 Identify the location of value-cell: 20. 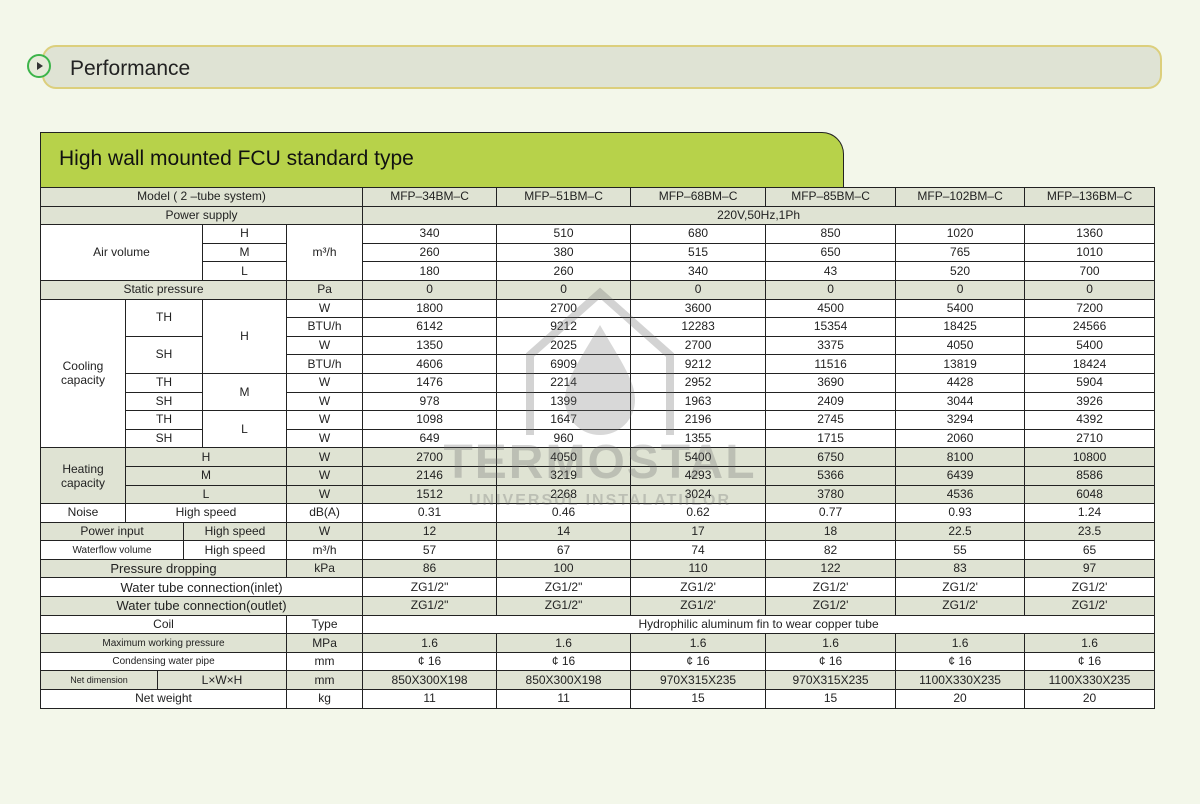
(960, 699).